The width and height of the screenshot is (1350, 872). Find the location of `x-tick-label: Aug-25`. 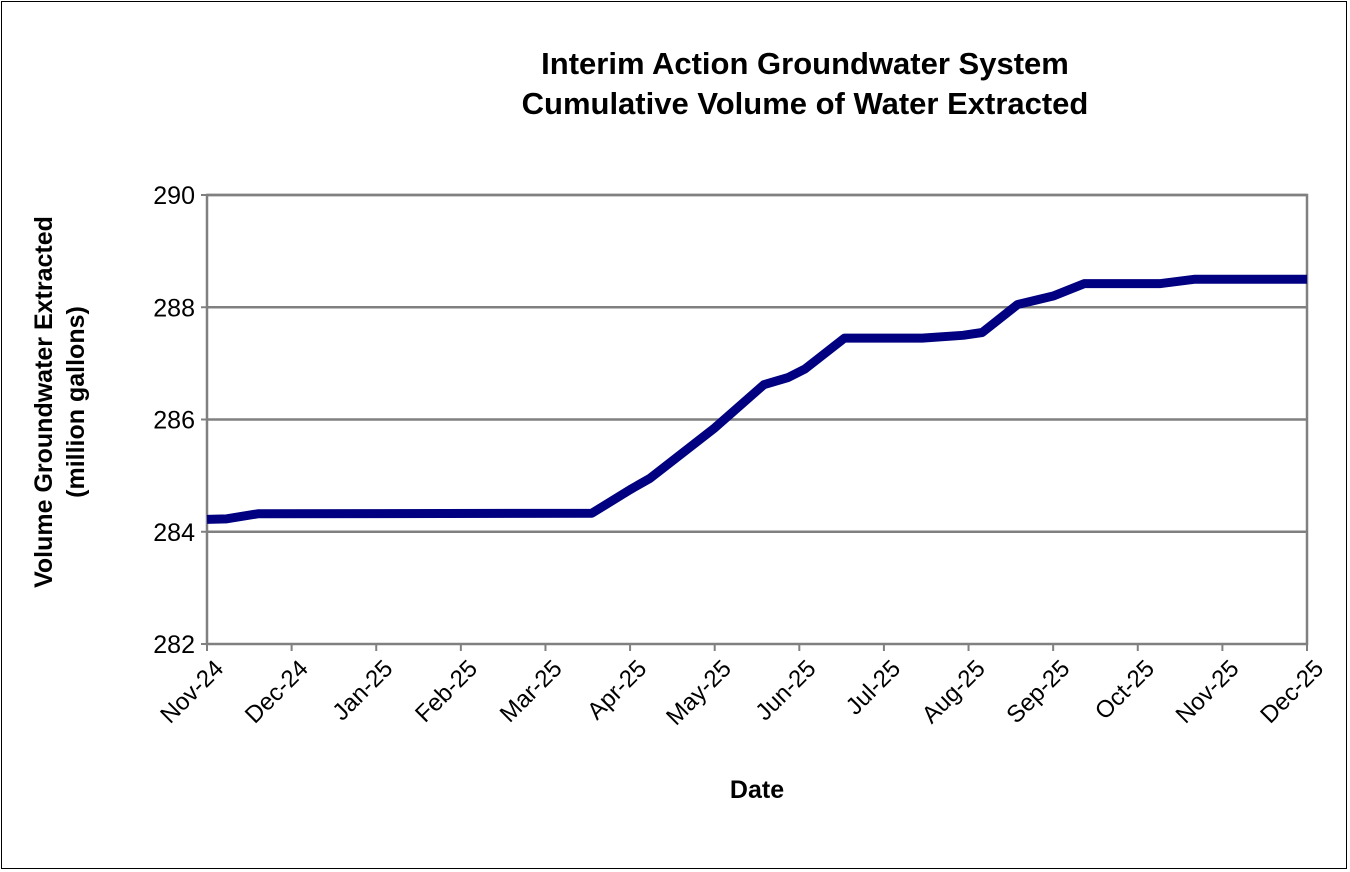

x-tick-label: Aug-25 is located at coordinates (954, 692).